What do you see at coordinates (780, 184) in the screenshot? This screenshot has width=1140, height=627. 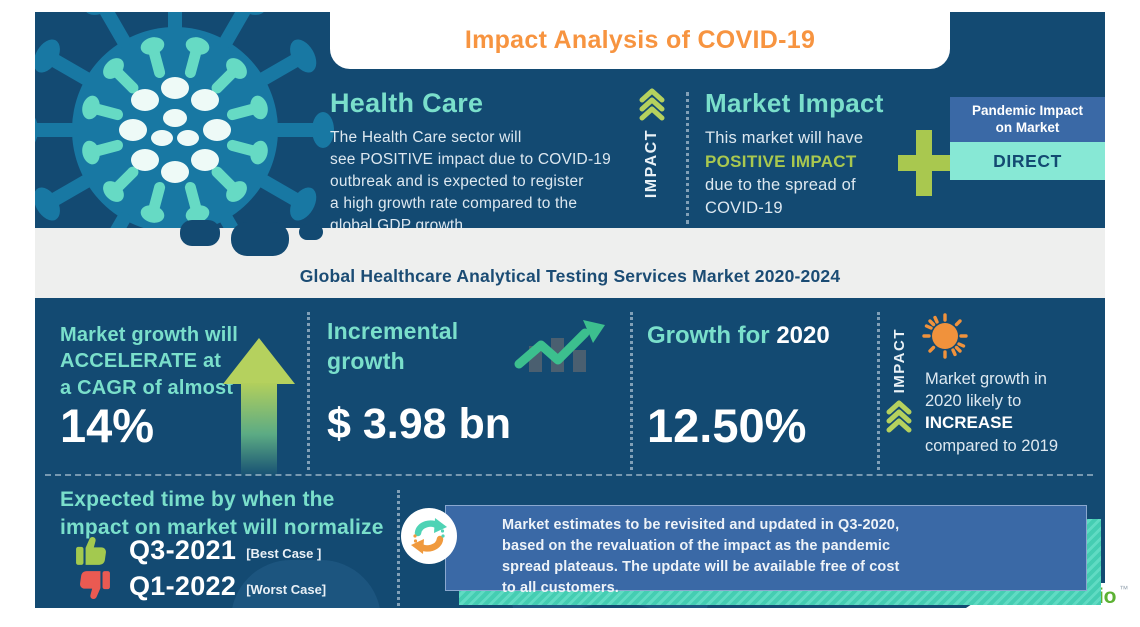 I see `market-impact-line2: due to the spread of` at bounding box center [780, 184].